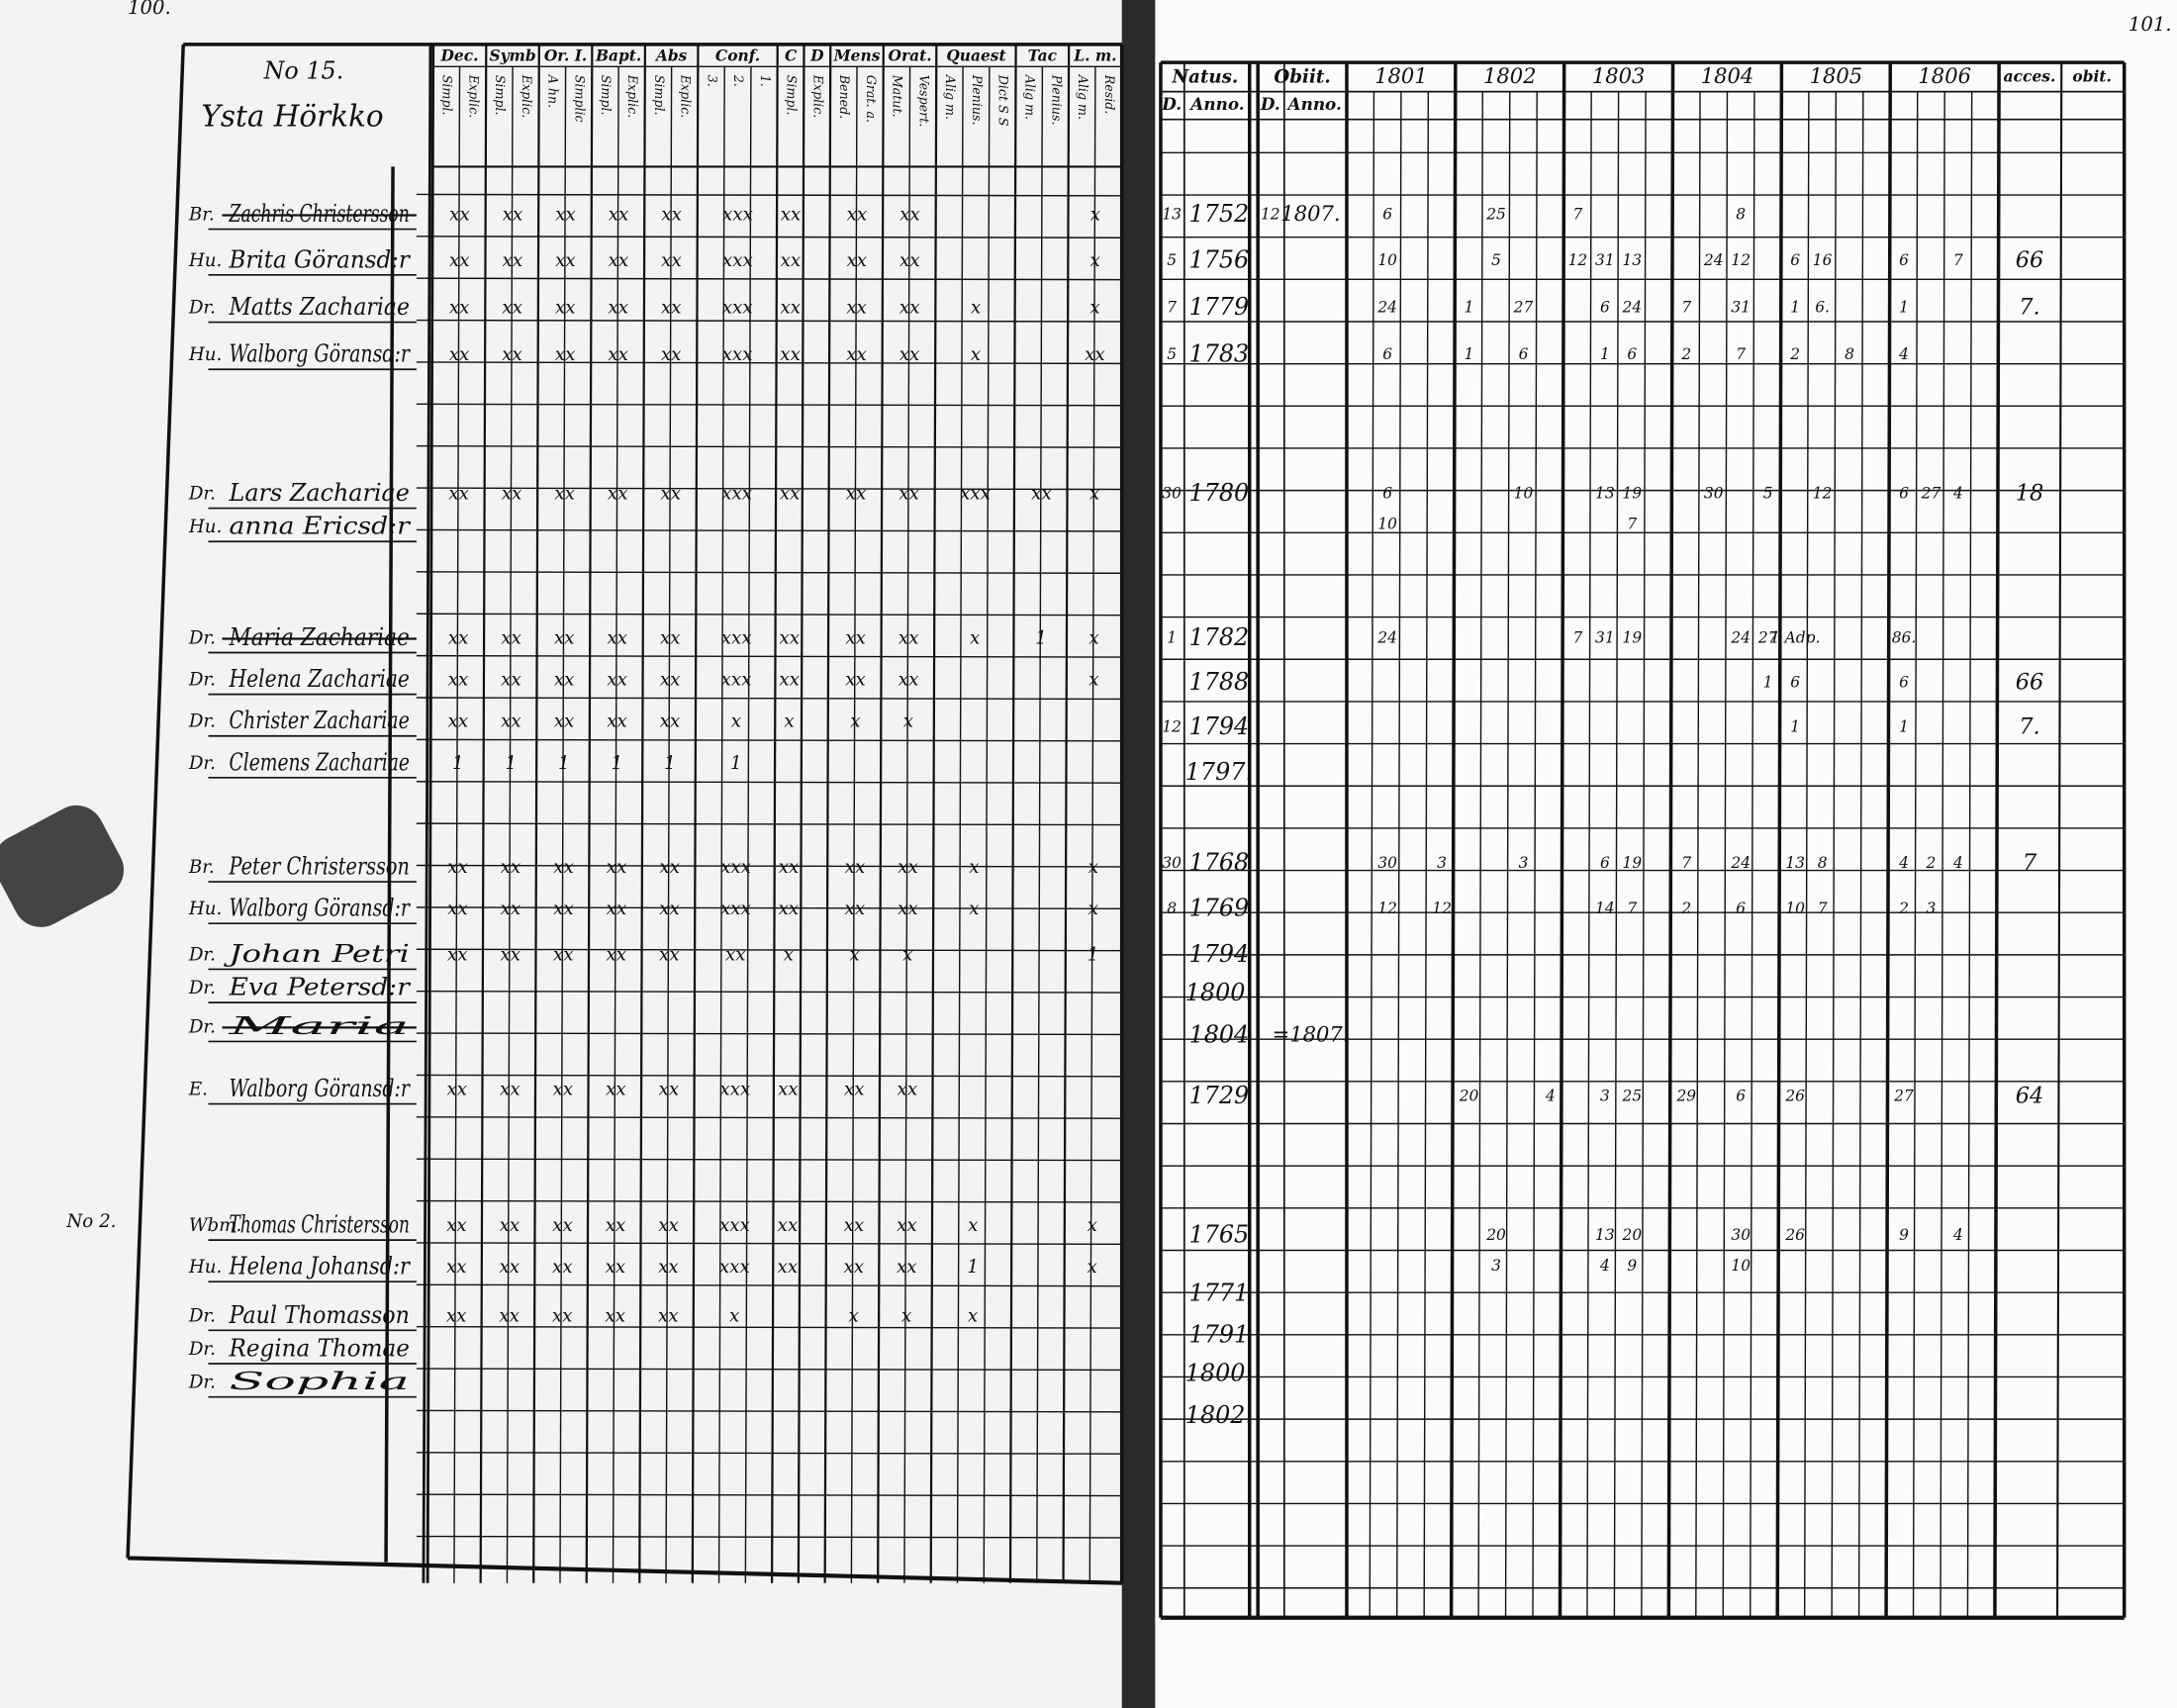 This screenshot has height=1708, width=2177. Describe the element at coordinates (319, 867) in the screenshot. I see `person-name: Peter Christersson` at that location.